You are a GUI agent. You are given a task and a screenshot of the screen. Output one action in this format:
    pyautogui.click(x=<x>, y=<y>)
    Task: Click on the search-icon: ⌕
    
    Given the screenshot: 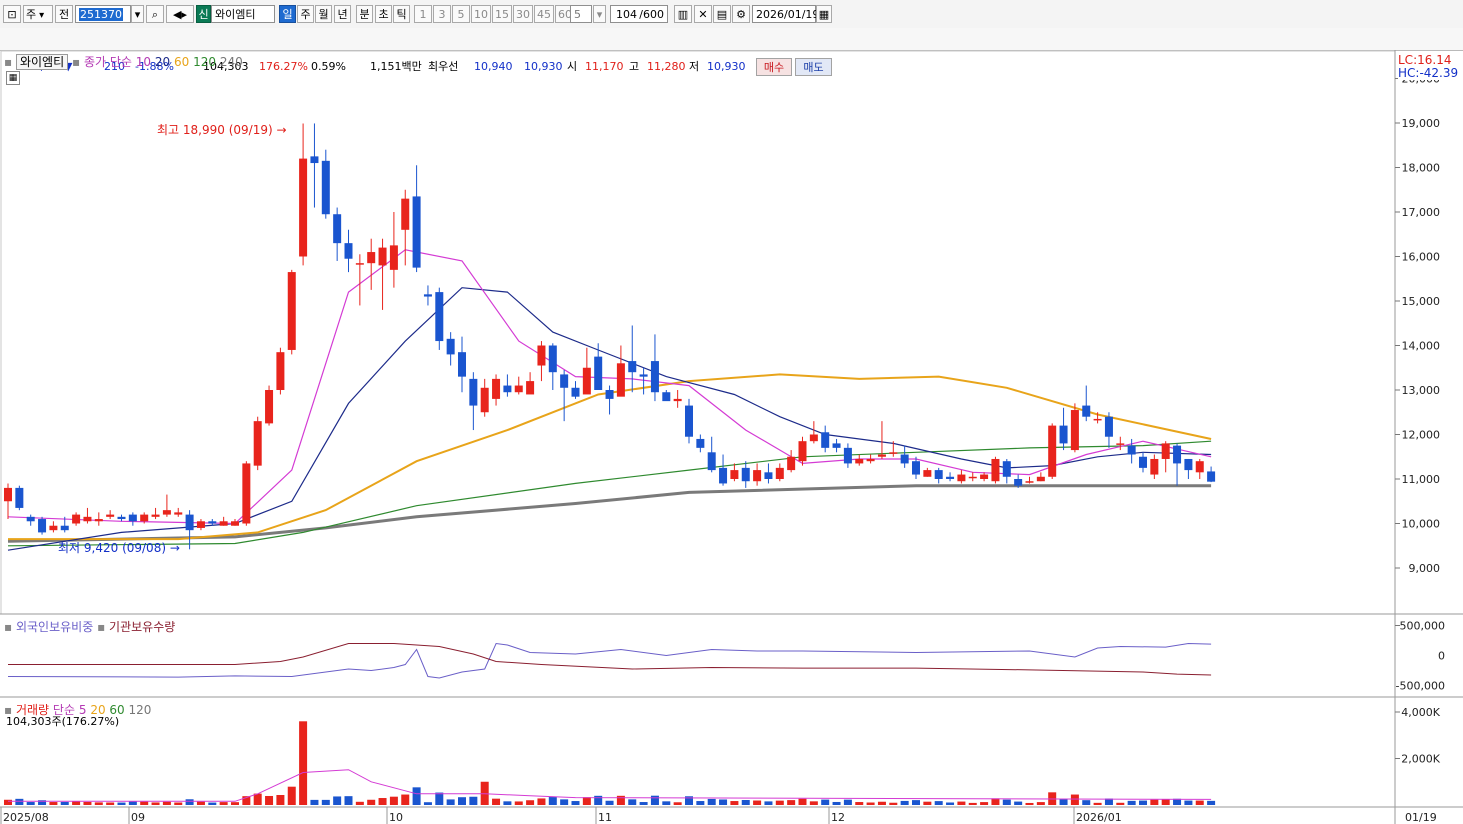 What is the action you would take?
    pyautogui.click(x=155, y=14)
    